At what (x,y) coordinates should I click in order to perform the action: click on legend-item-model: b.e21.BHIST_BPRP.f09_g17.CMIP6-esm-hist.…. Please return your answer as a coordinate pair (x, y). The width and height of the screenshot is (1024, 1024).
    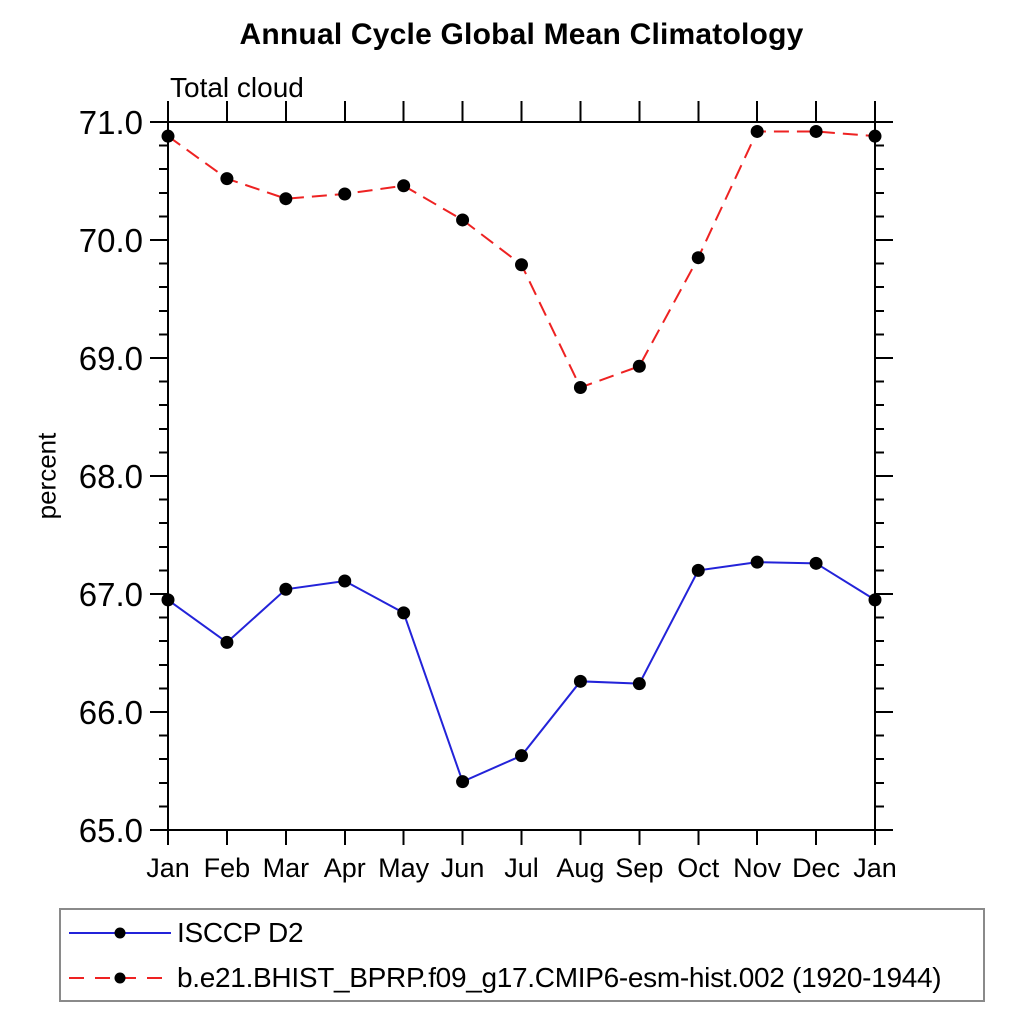
    Looking at the image, I should click on (522, 977).